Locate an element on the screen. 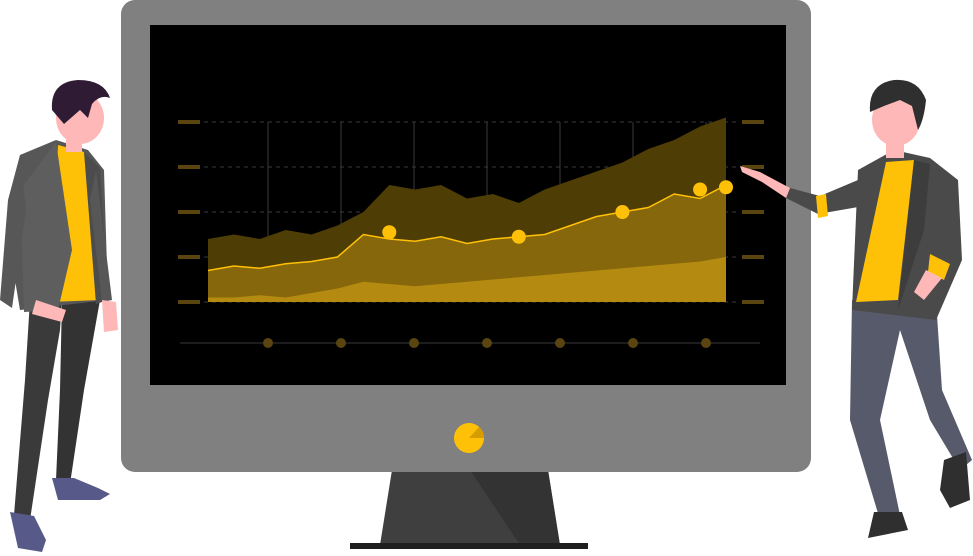  y-axis-left-ticks is located at coordinates (189, 212).